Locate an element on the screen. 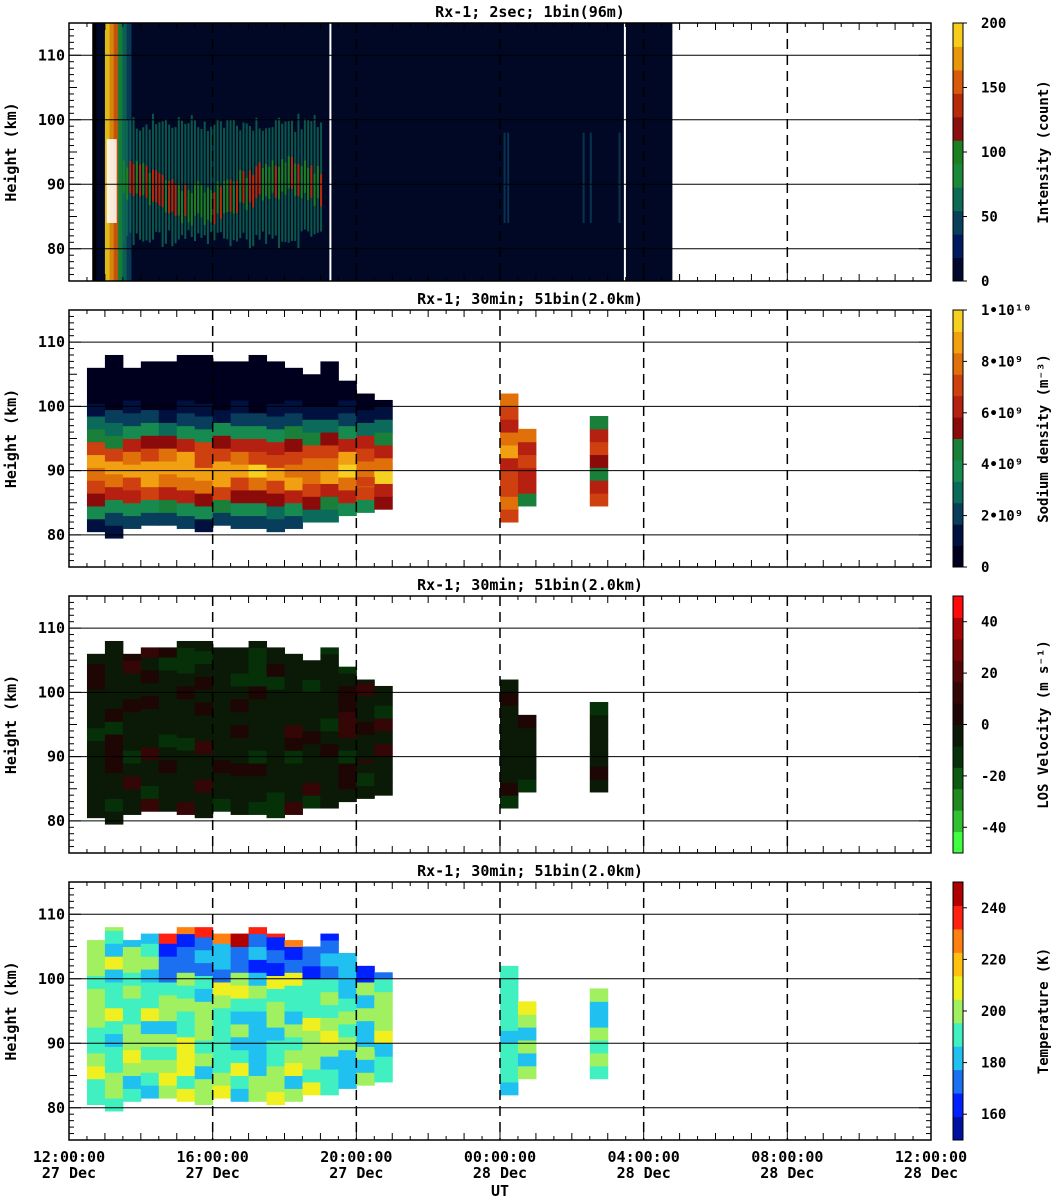 Image resolution: width=1062 pixels, height=1200 pixels. colorbar-tick-label: 180 is located at coordinates (993, 1064).